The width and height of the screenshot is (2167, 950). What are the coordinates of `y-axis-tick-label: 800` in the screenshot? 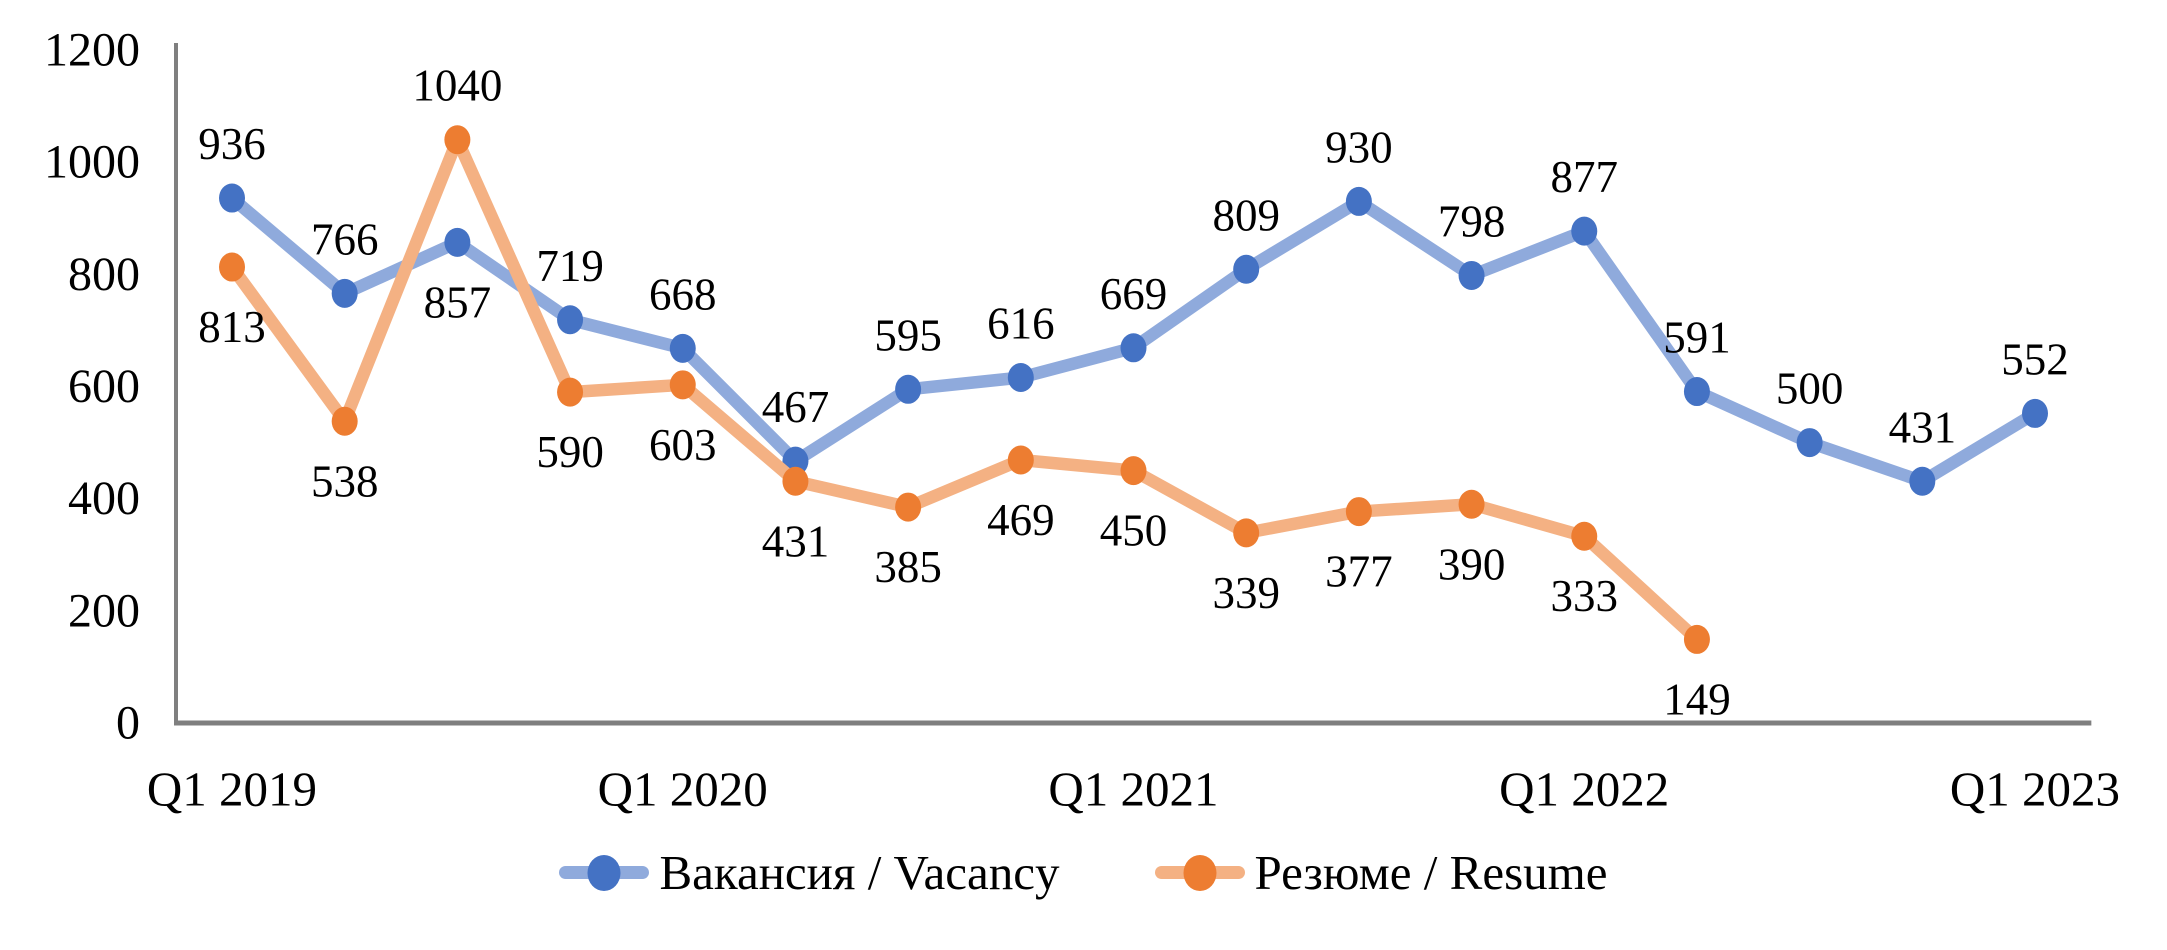 It's located at (104, 274).